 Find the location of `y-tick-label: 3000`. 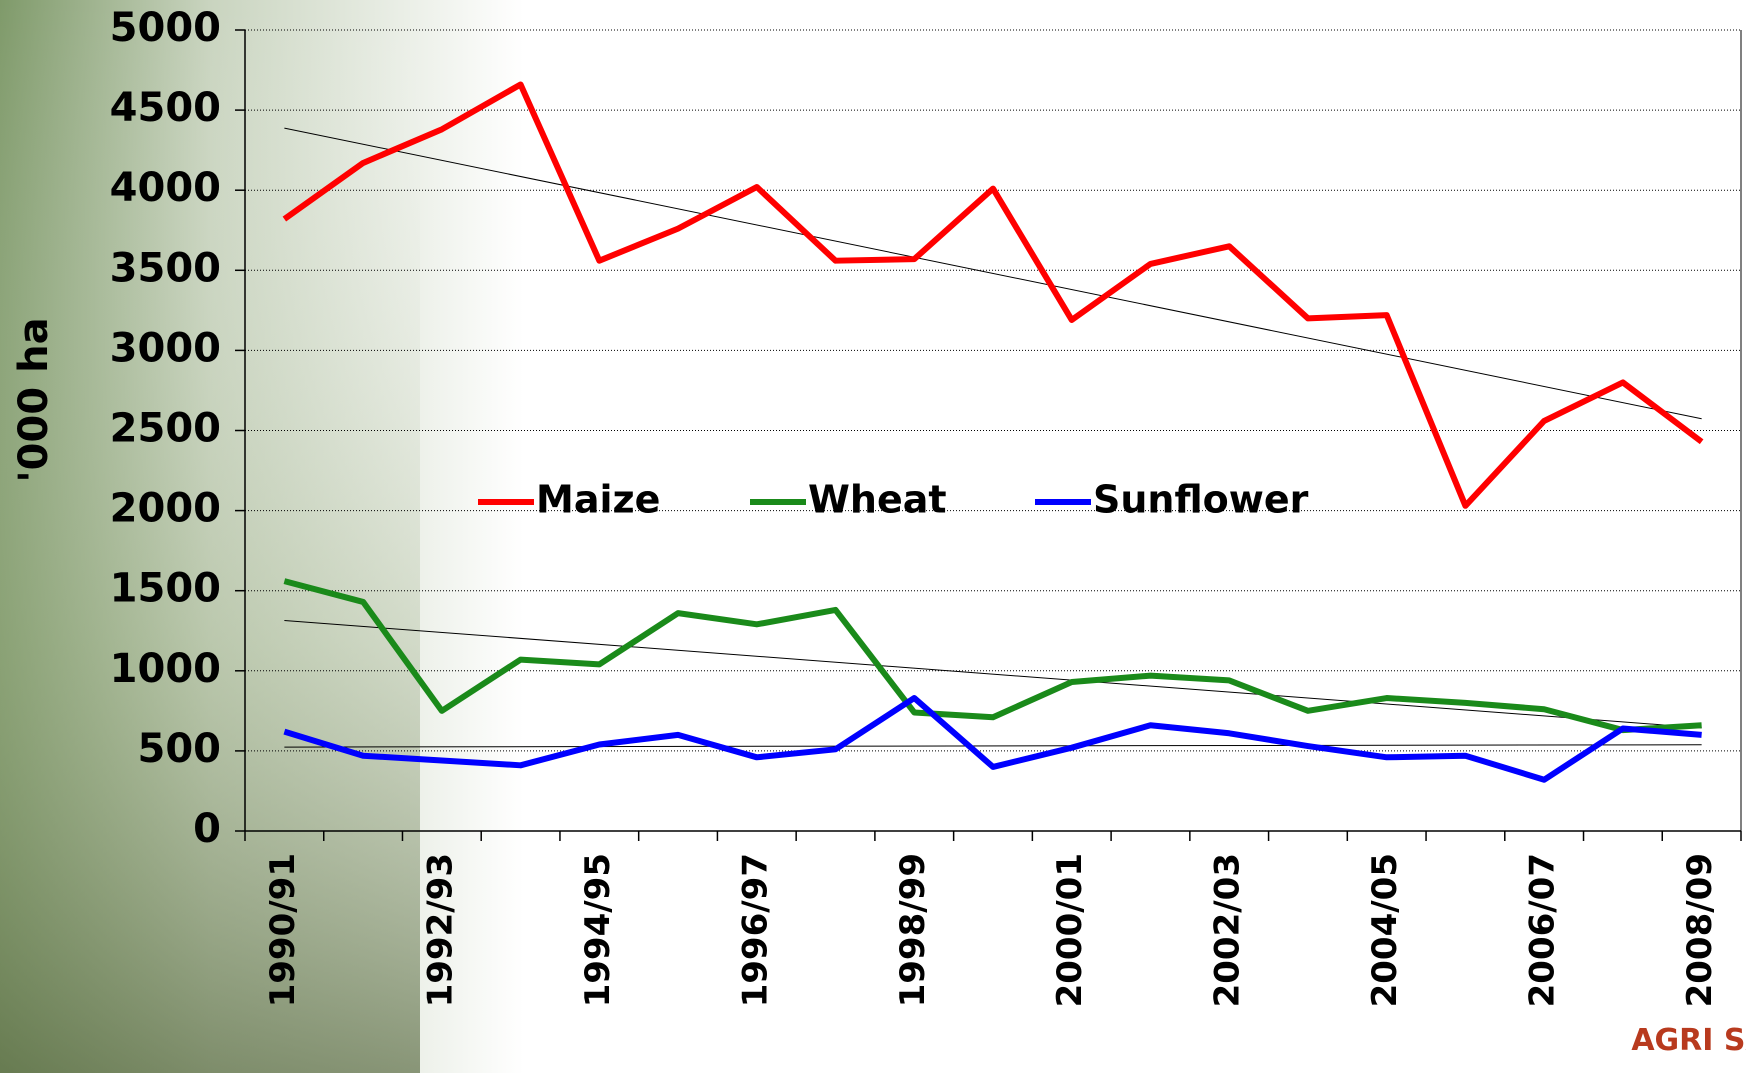

y-tick-label: 3000 is located at coordinates (165, 348).